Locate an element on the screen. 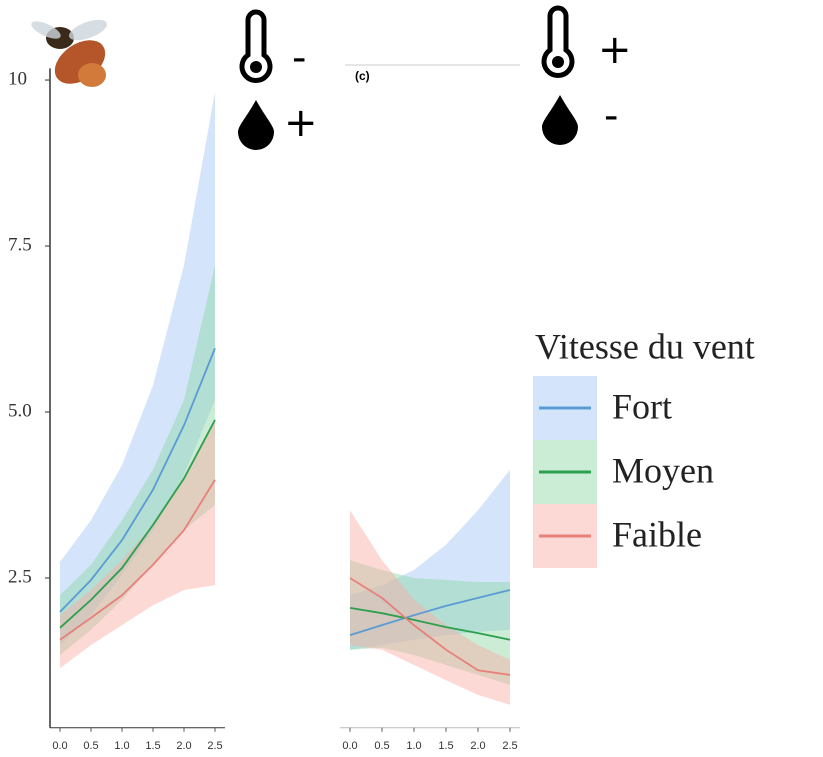 This screenshot has height=757, width=823. bee-icon is located at coordinates (69, 53).